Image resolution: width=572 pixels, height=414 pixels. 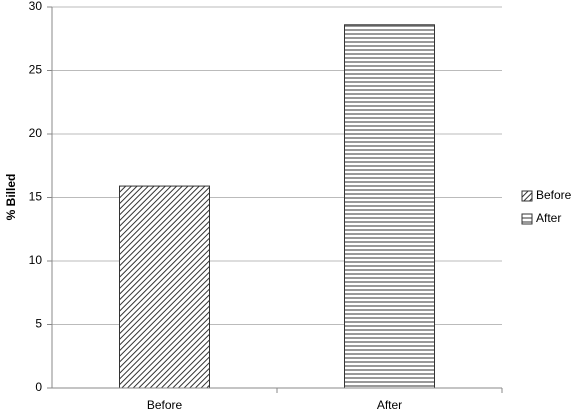 I want to click on y-tick-label: 0, so click(x=38, y=387).